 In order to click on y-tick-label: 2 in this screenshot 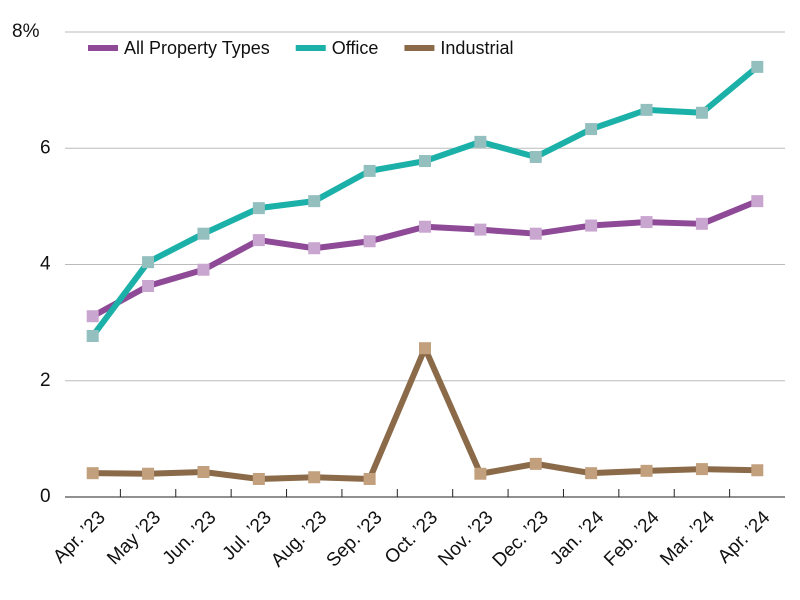, I will do `click(45, 380)`.